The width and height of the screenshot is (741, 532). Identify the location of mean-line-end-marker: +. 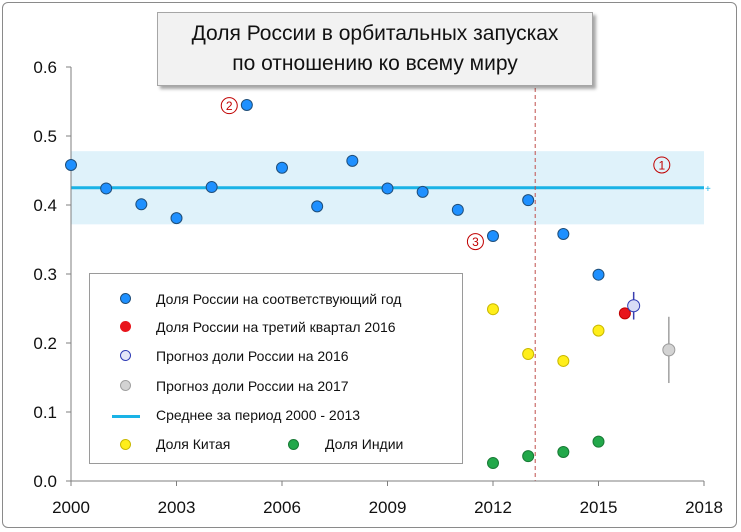
(708, 189).